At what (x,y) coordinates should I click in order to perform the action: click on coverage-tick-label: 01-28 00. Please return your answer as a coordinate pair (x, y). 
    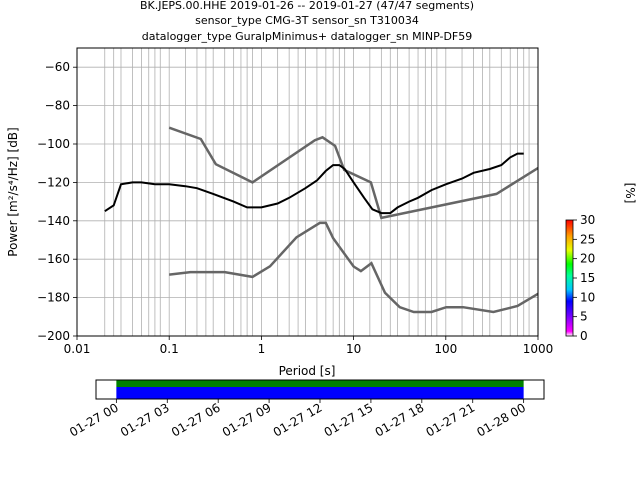
    Looking at the image, I should click on (501, 419).